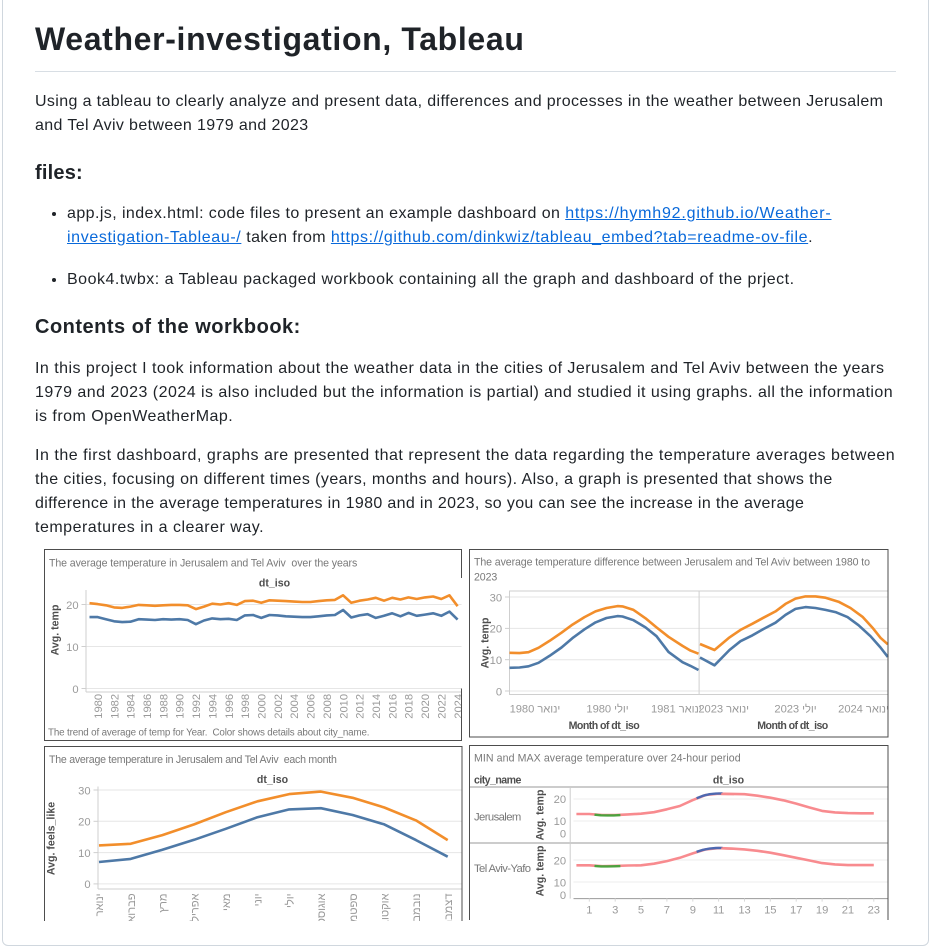 Image resolution: width=945 pixels, height=946 pixels. I want to click on svg-text: 1998, so click(246, 706).